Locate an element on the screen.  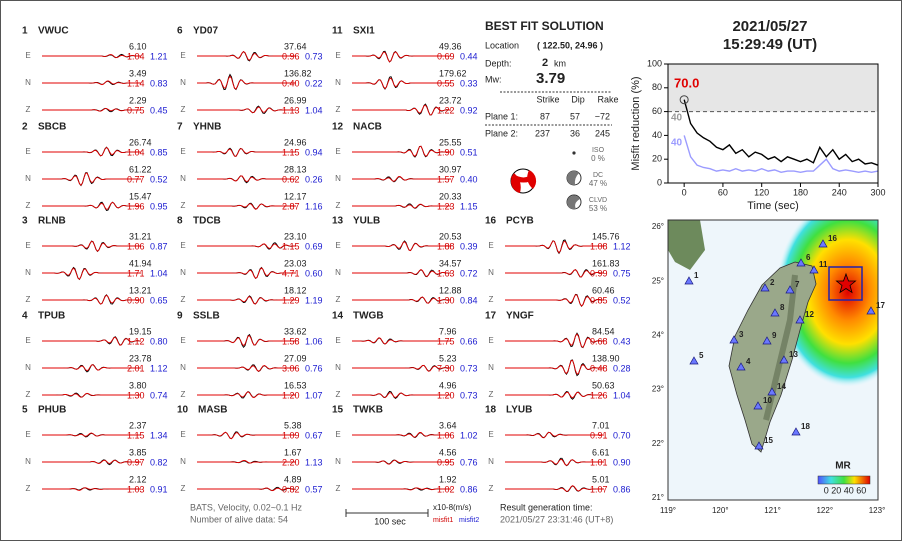
misfit2: 1.06 is located at coordinates (314, 341).